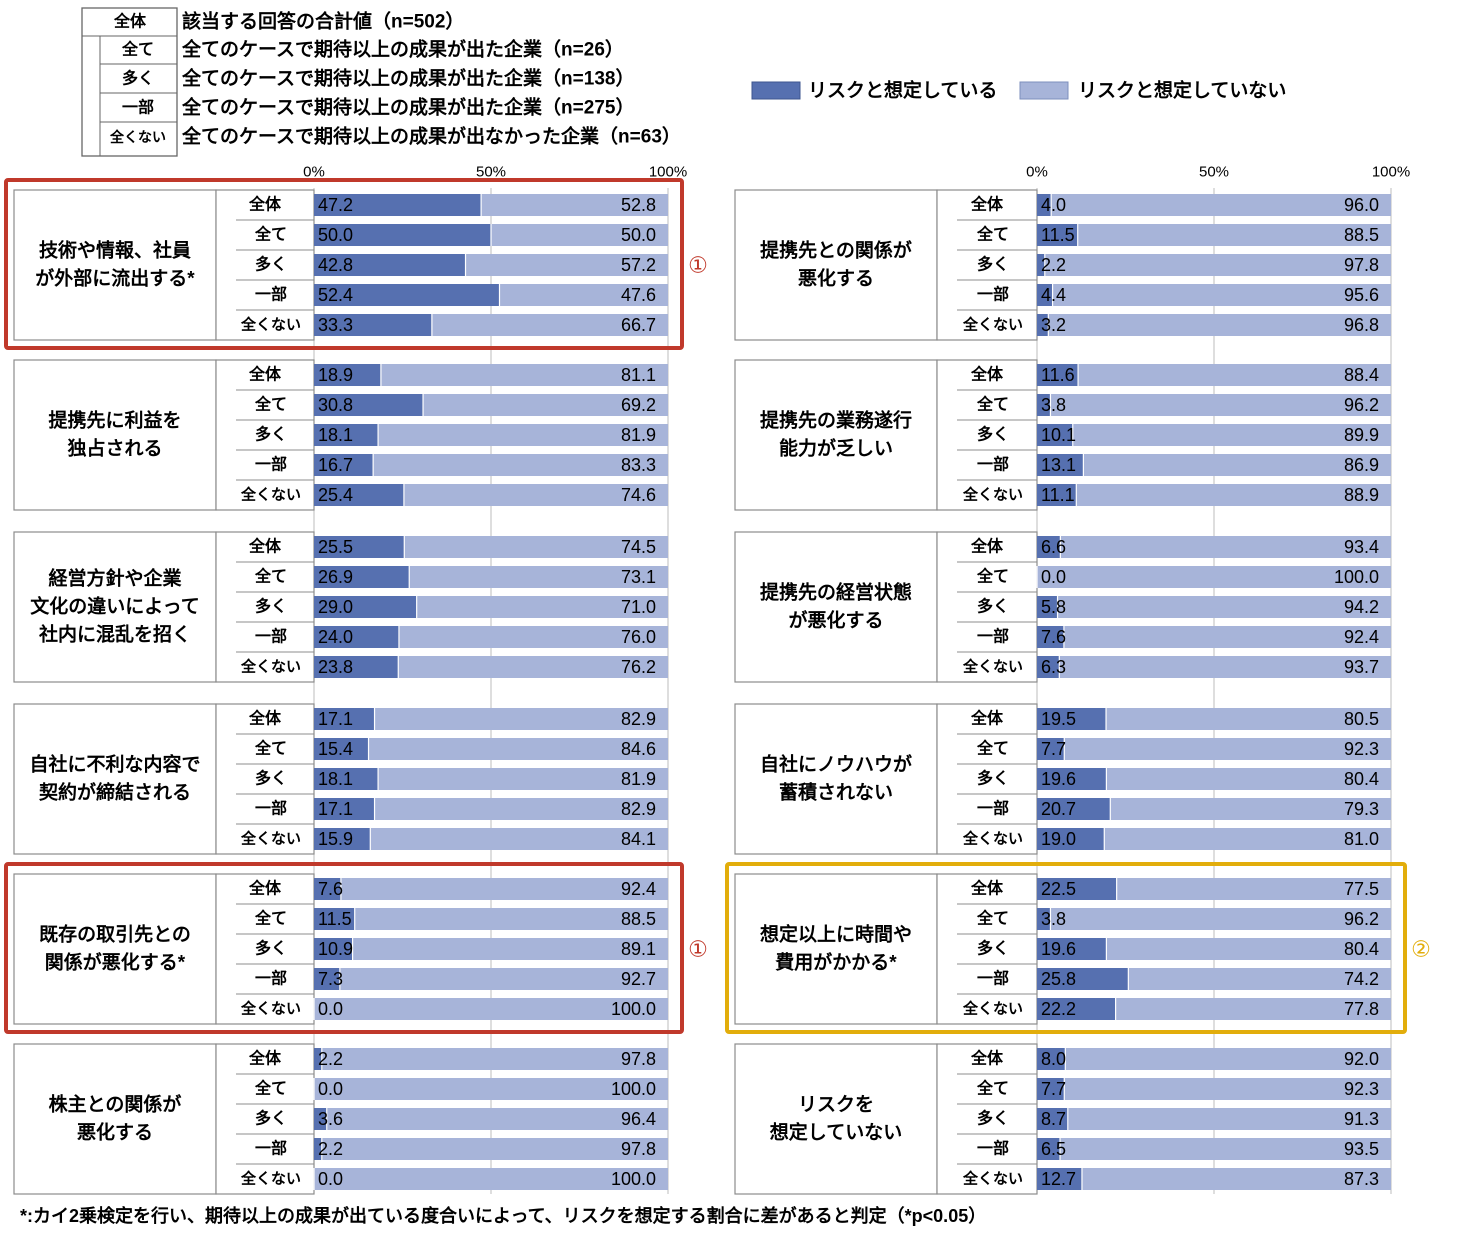 The height and width of the screenshot is (1241, 1465). I want to click on value-label-assumed: 19.5, so click(1058, 719).